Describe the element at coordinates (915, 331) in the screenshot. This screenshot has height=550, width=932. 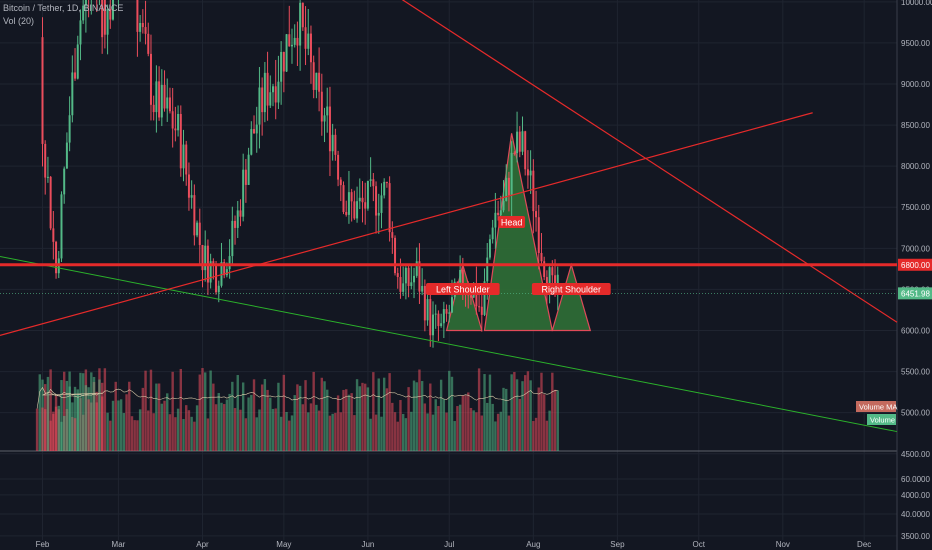
I see `price-tick-label: 6000.00` at that location.